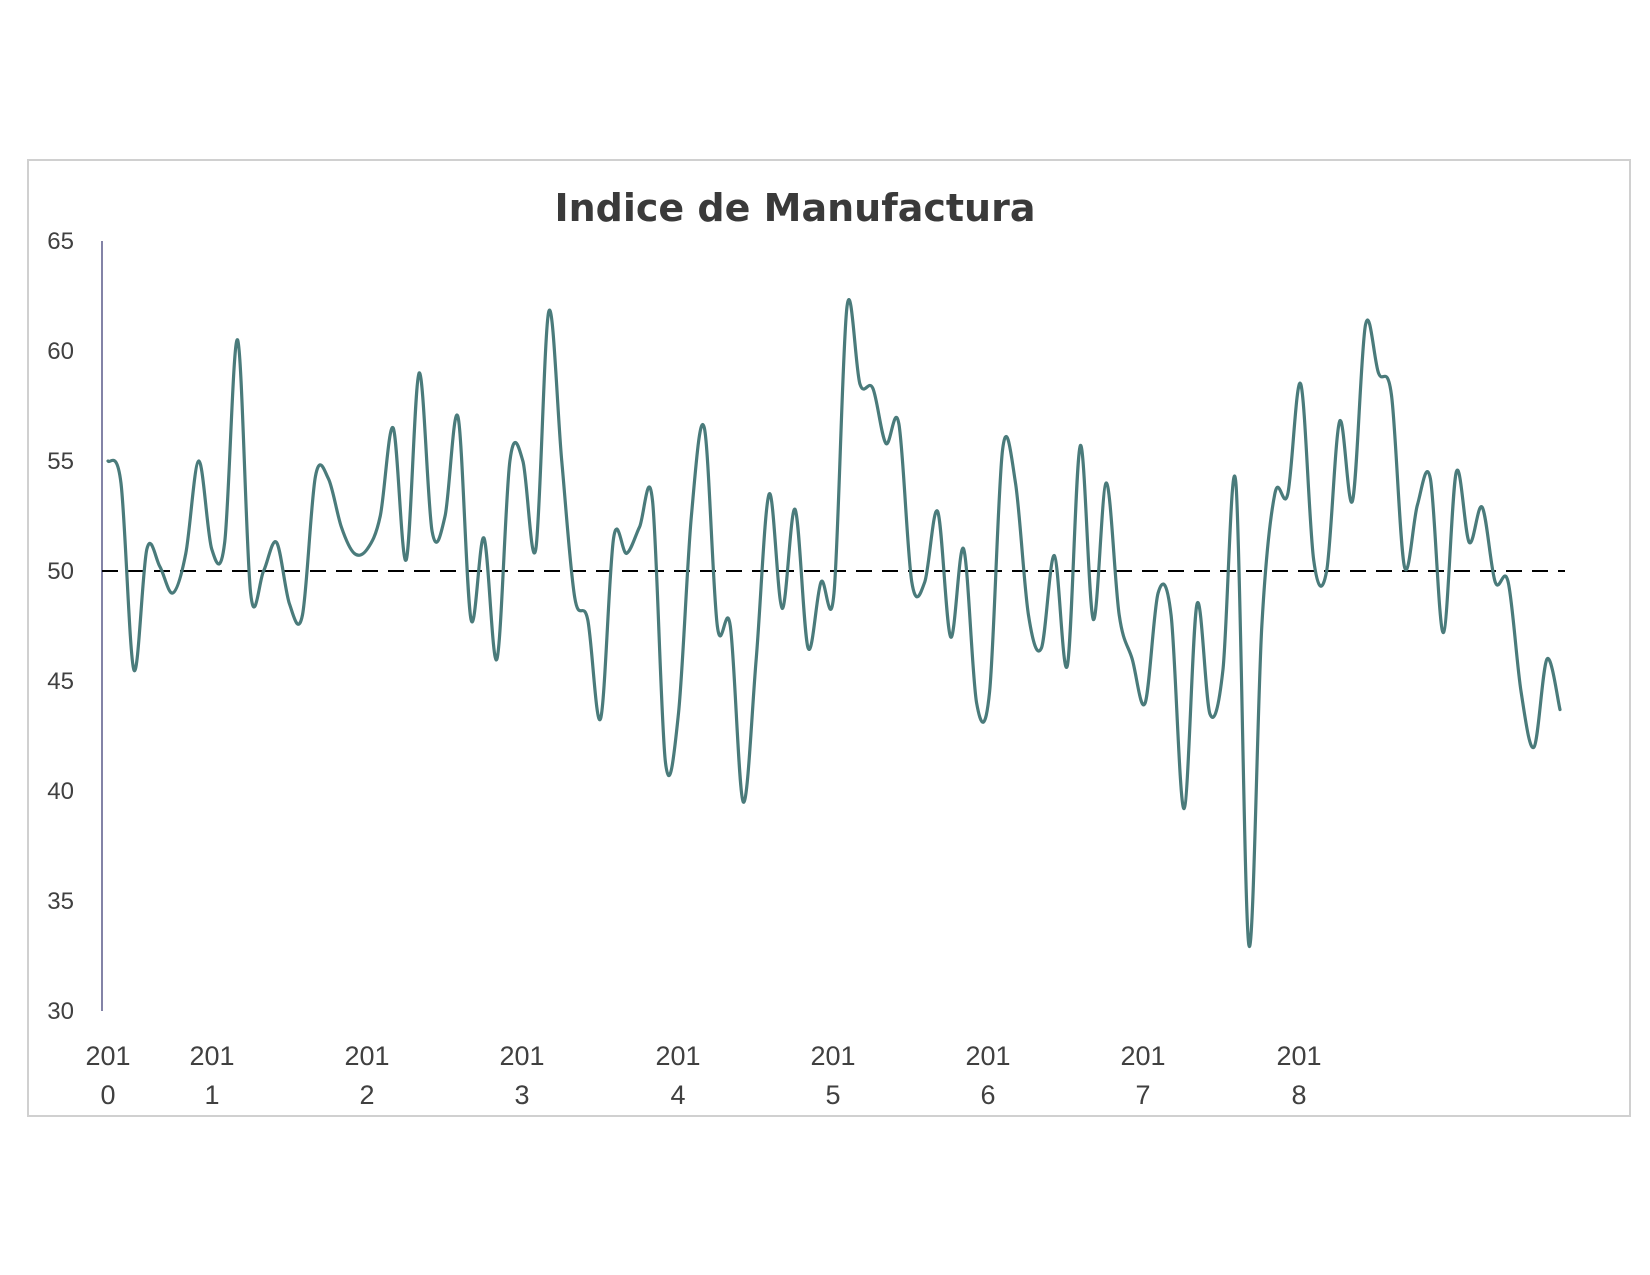  What do you see at coordinates (60, 241) in the screenshot?
I see `y-tick-label: 65` at bounding box center [60, 241].